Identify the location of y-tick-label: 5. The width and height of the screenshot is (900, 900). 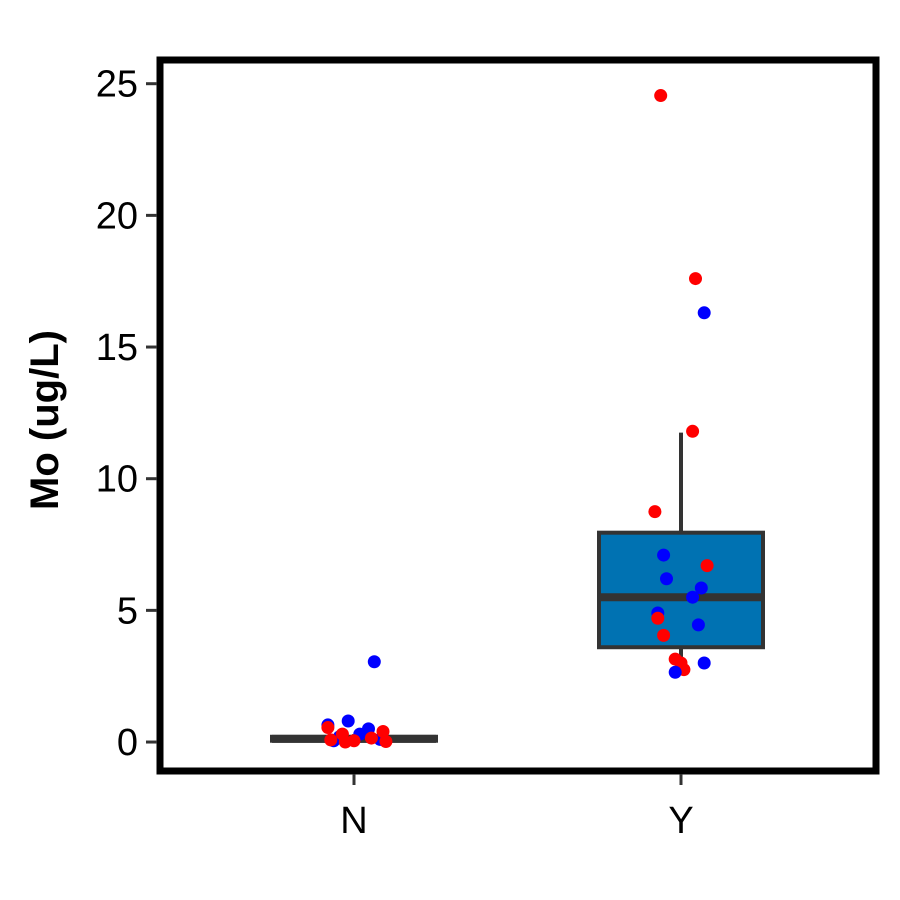
(127, 611).